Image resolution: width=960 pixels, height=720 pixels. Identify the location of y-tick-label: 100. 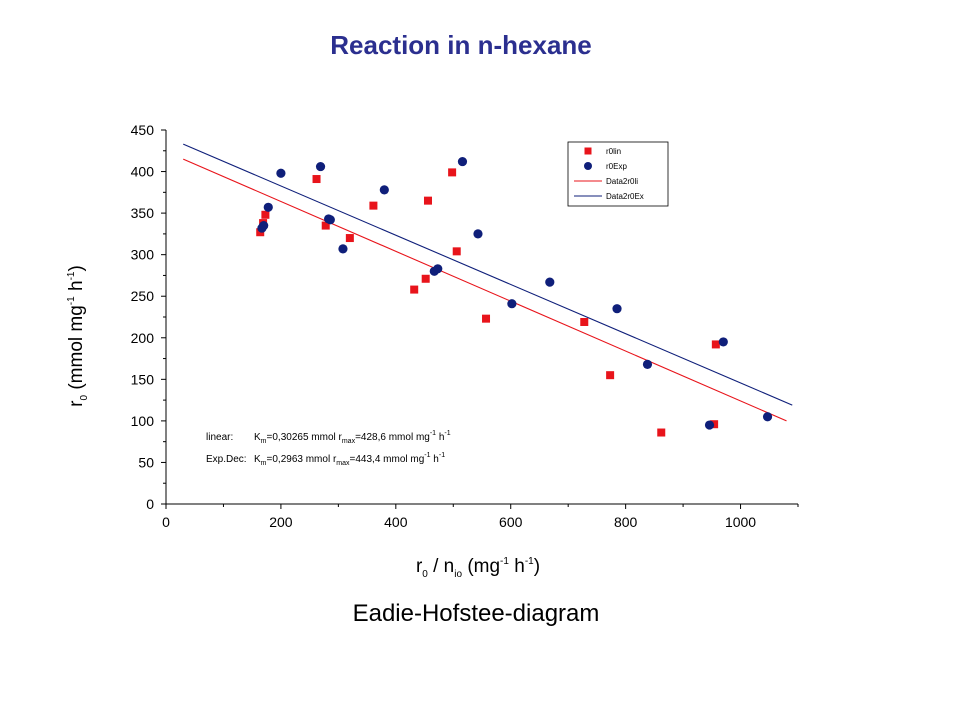
(143, 421).